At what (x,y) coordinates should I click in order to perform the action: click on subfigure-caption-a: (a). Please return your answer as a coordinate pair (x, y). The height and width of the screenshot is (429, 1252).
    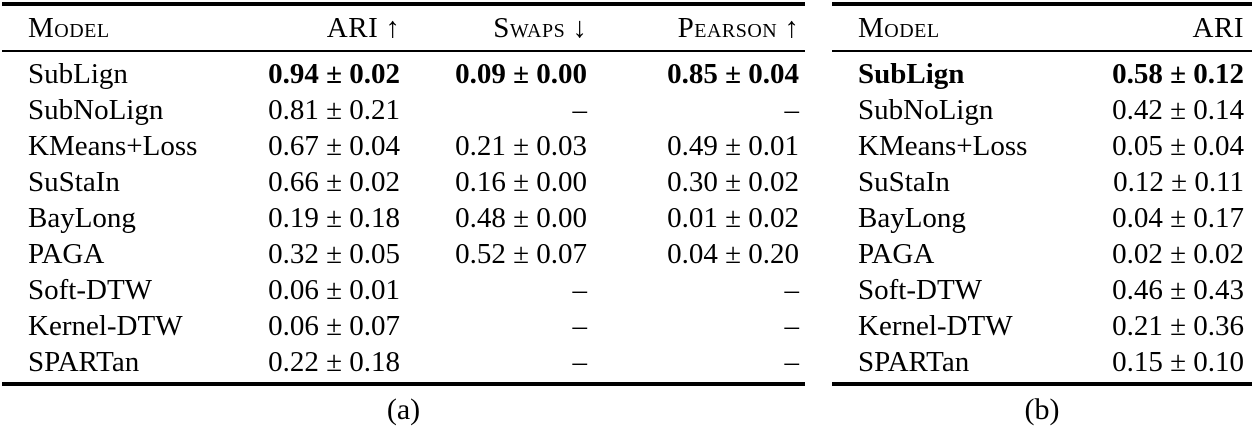
    Looking at the image, I should click on (403, 409).